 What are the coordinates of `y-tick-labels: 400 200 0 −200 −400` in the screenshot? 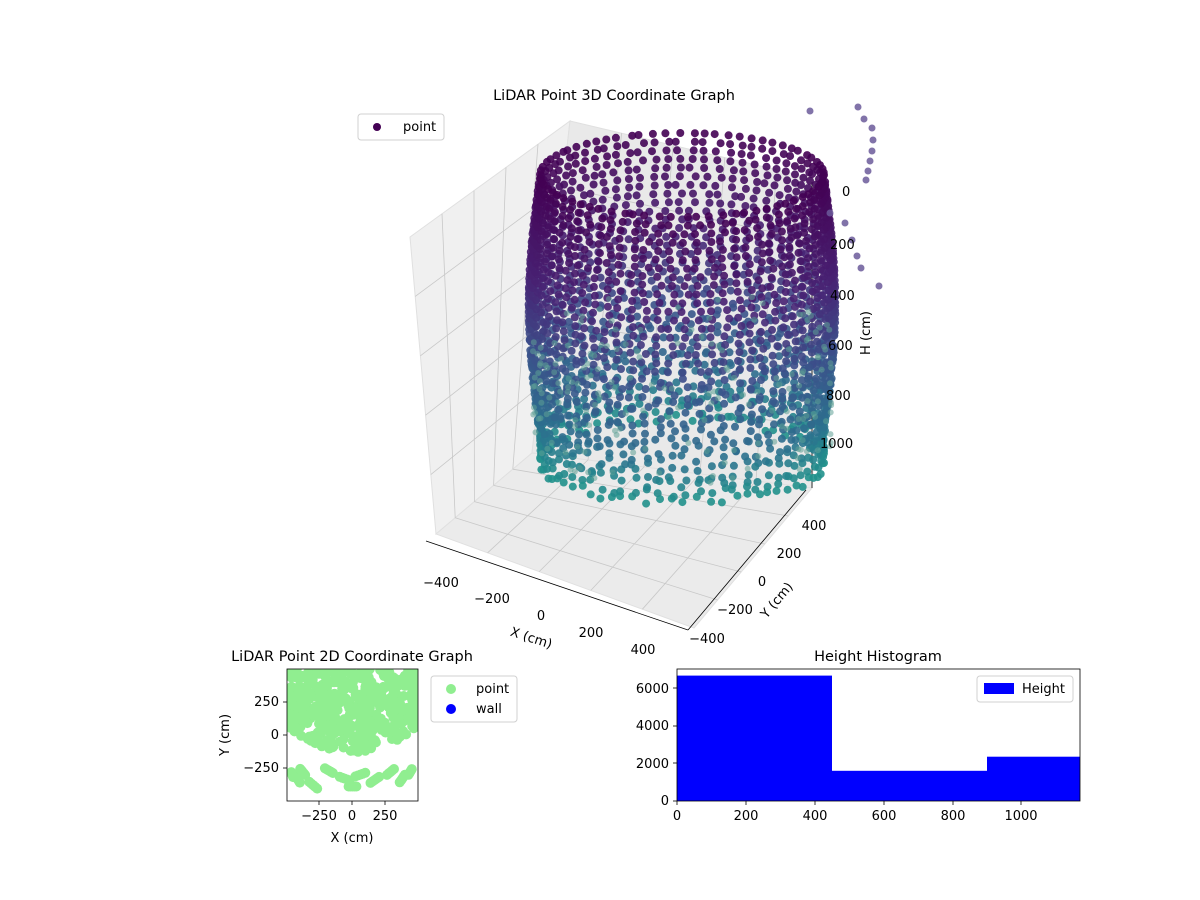 It's located at (757, 583).